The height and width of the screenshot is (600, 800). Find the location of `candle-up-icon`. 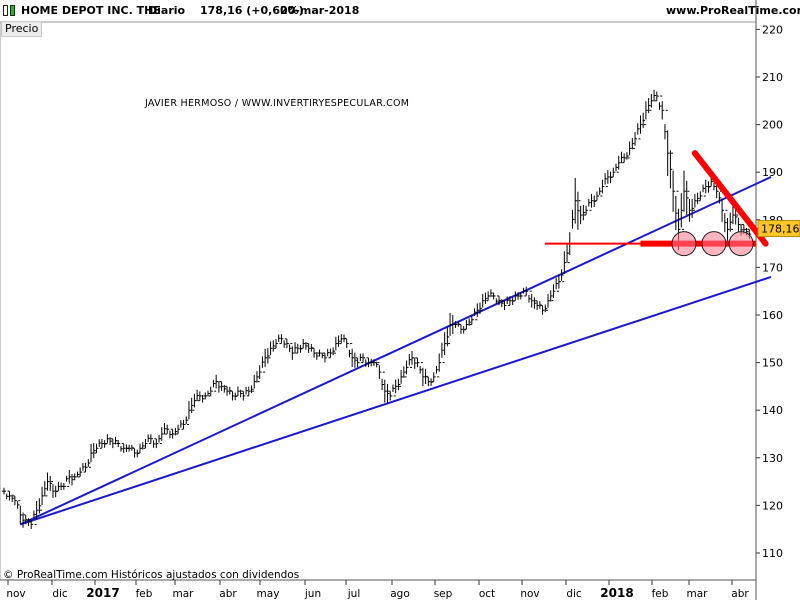

candle-up-icon is located at coordinates (5, 10).